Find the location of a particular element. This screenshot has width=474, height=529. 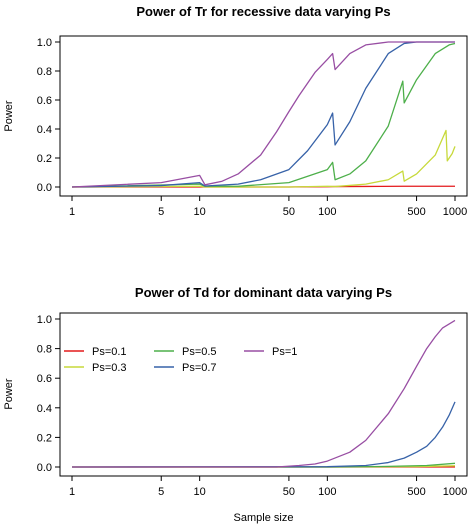

legend-label: Ps=0.3 is located at coordinates (109, 368).